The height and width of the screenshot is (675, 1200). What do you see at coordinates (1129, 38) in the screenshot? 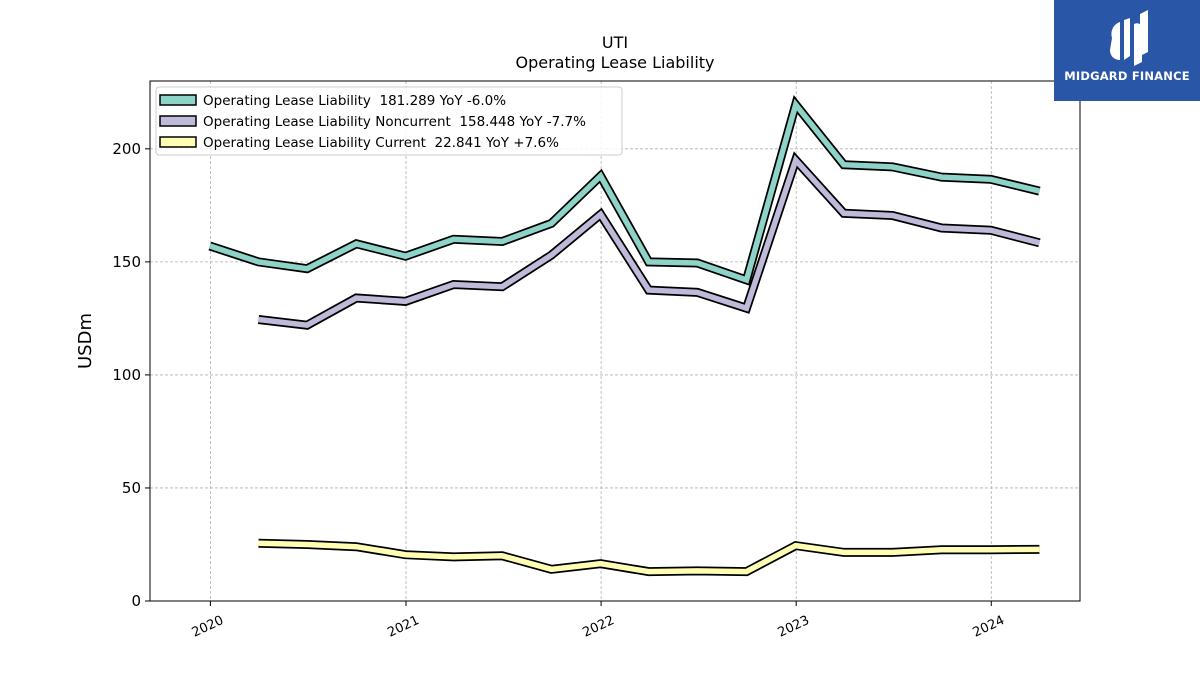
I see `midgard-logo-icon` at bounding box center [1129, 38].